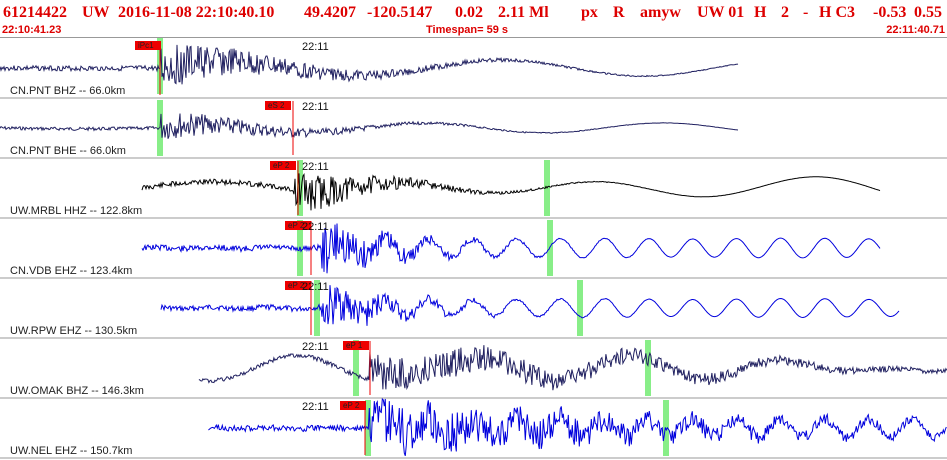 The height and width of the screenshot is (460, 947). What do you see at coordinates (806, 12) in the screenshot?
I see `event-dash: -` at bounding box center [806, 12].